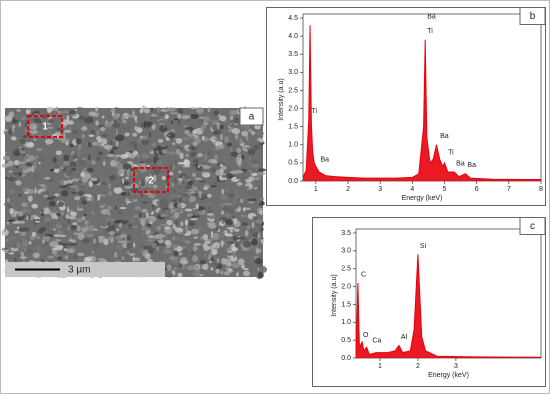 The image size is (550, 394). What do you see at coordinates (532, 226) in the screenshot?
I see `panel-label-box` at bounding box center [532, 226].